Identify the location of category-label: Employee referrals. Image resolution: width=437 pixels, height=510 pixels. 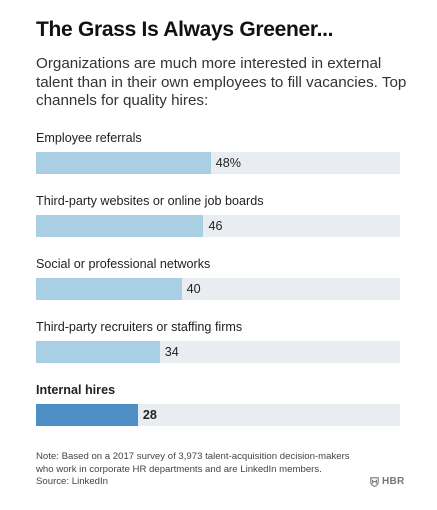
(89, 138).